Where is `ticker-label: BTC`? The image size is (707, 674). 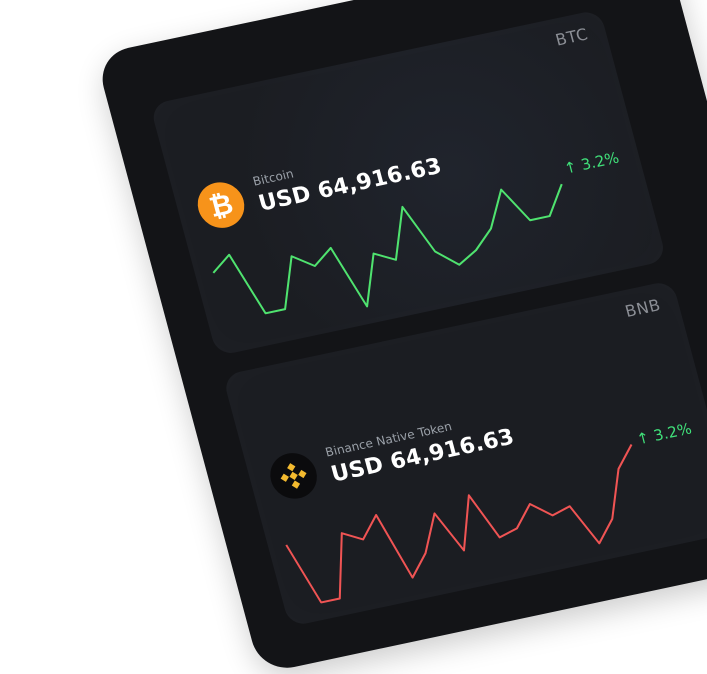 ticker-label: BTC is located at coordinates (572, 37).